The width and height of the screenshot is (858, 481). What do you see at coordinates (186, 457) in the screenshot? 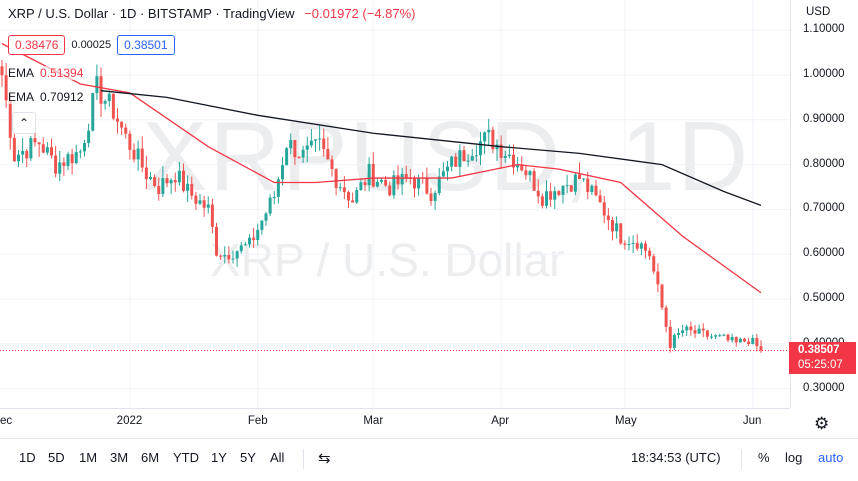
I see `range-ytd-button: YTD` at bounding box center [186, 457].